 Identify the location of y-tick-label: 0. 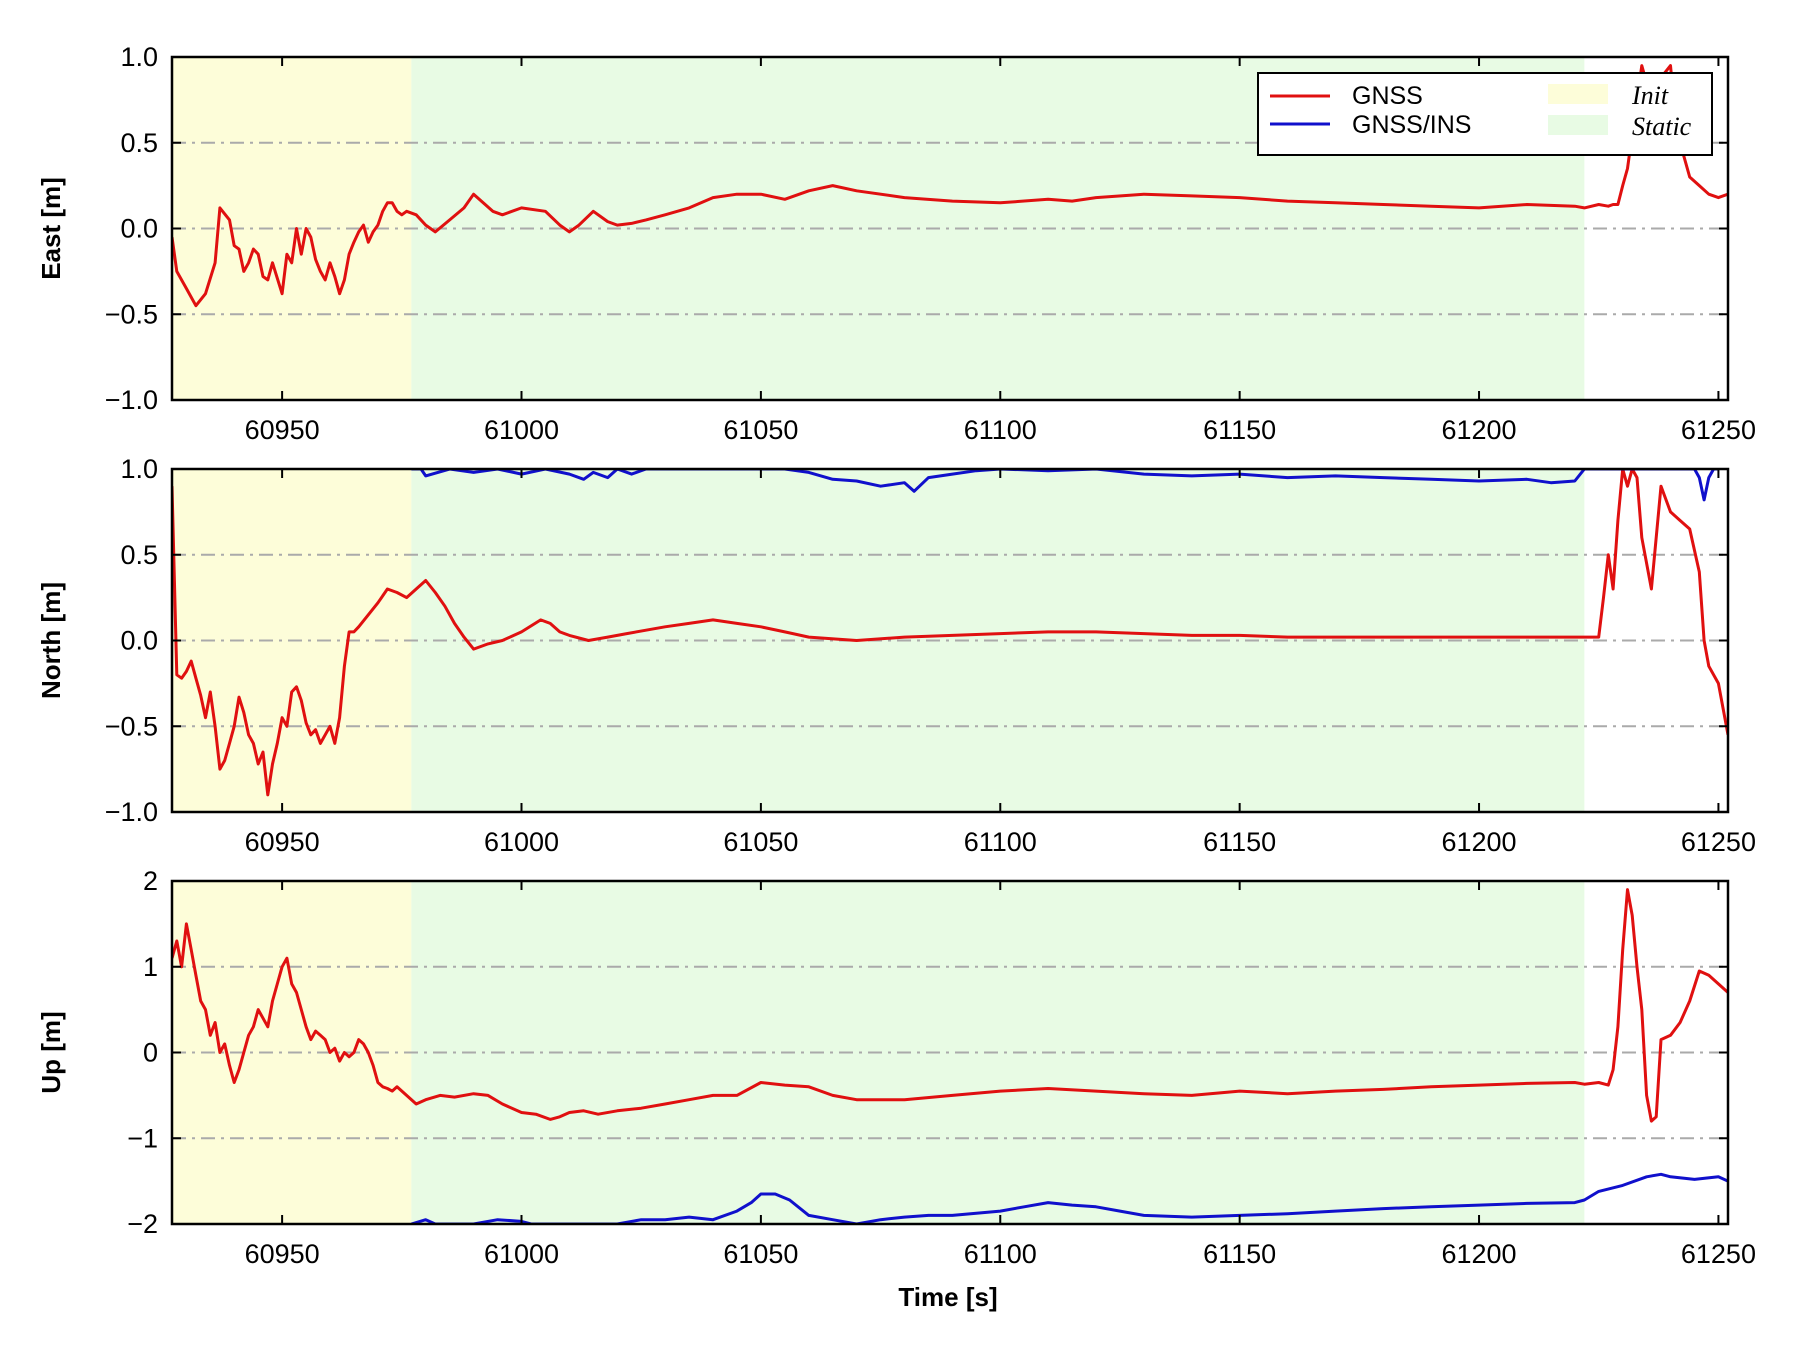
(150, 1053).